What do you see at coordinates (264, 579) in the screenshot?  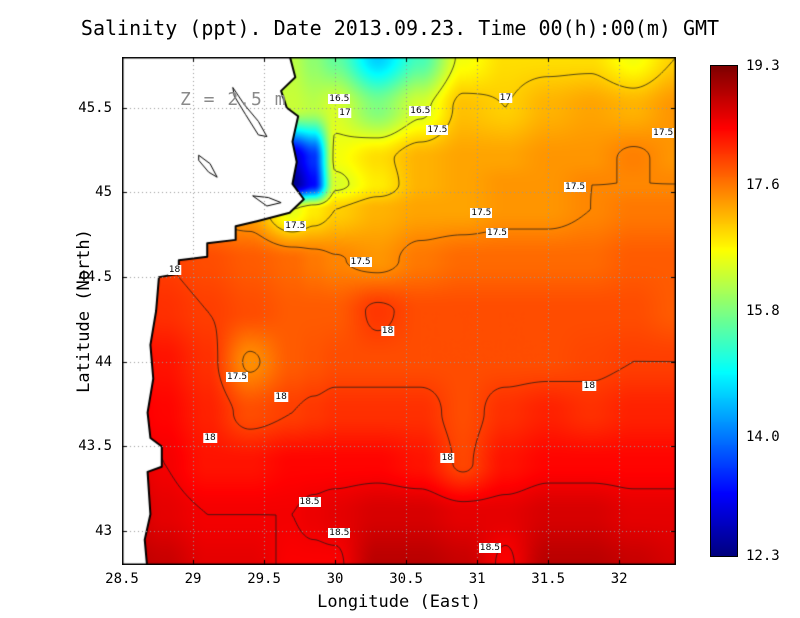 I see `x-tick-label: 29.5` at bounding box center [264, 579].